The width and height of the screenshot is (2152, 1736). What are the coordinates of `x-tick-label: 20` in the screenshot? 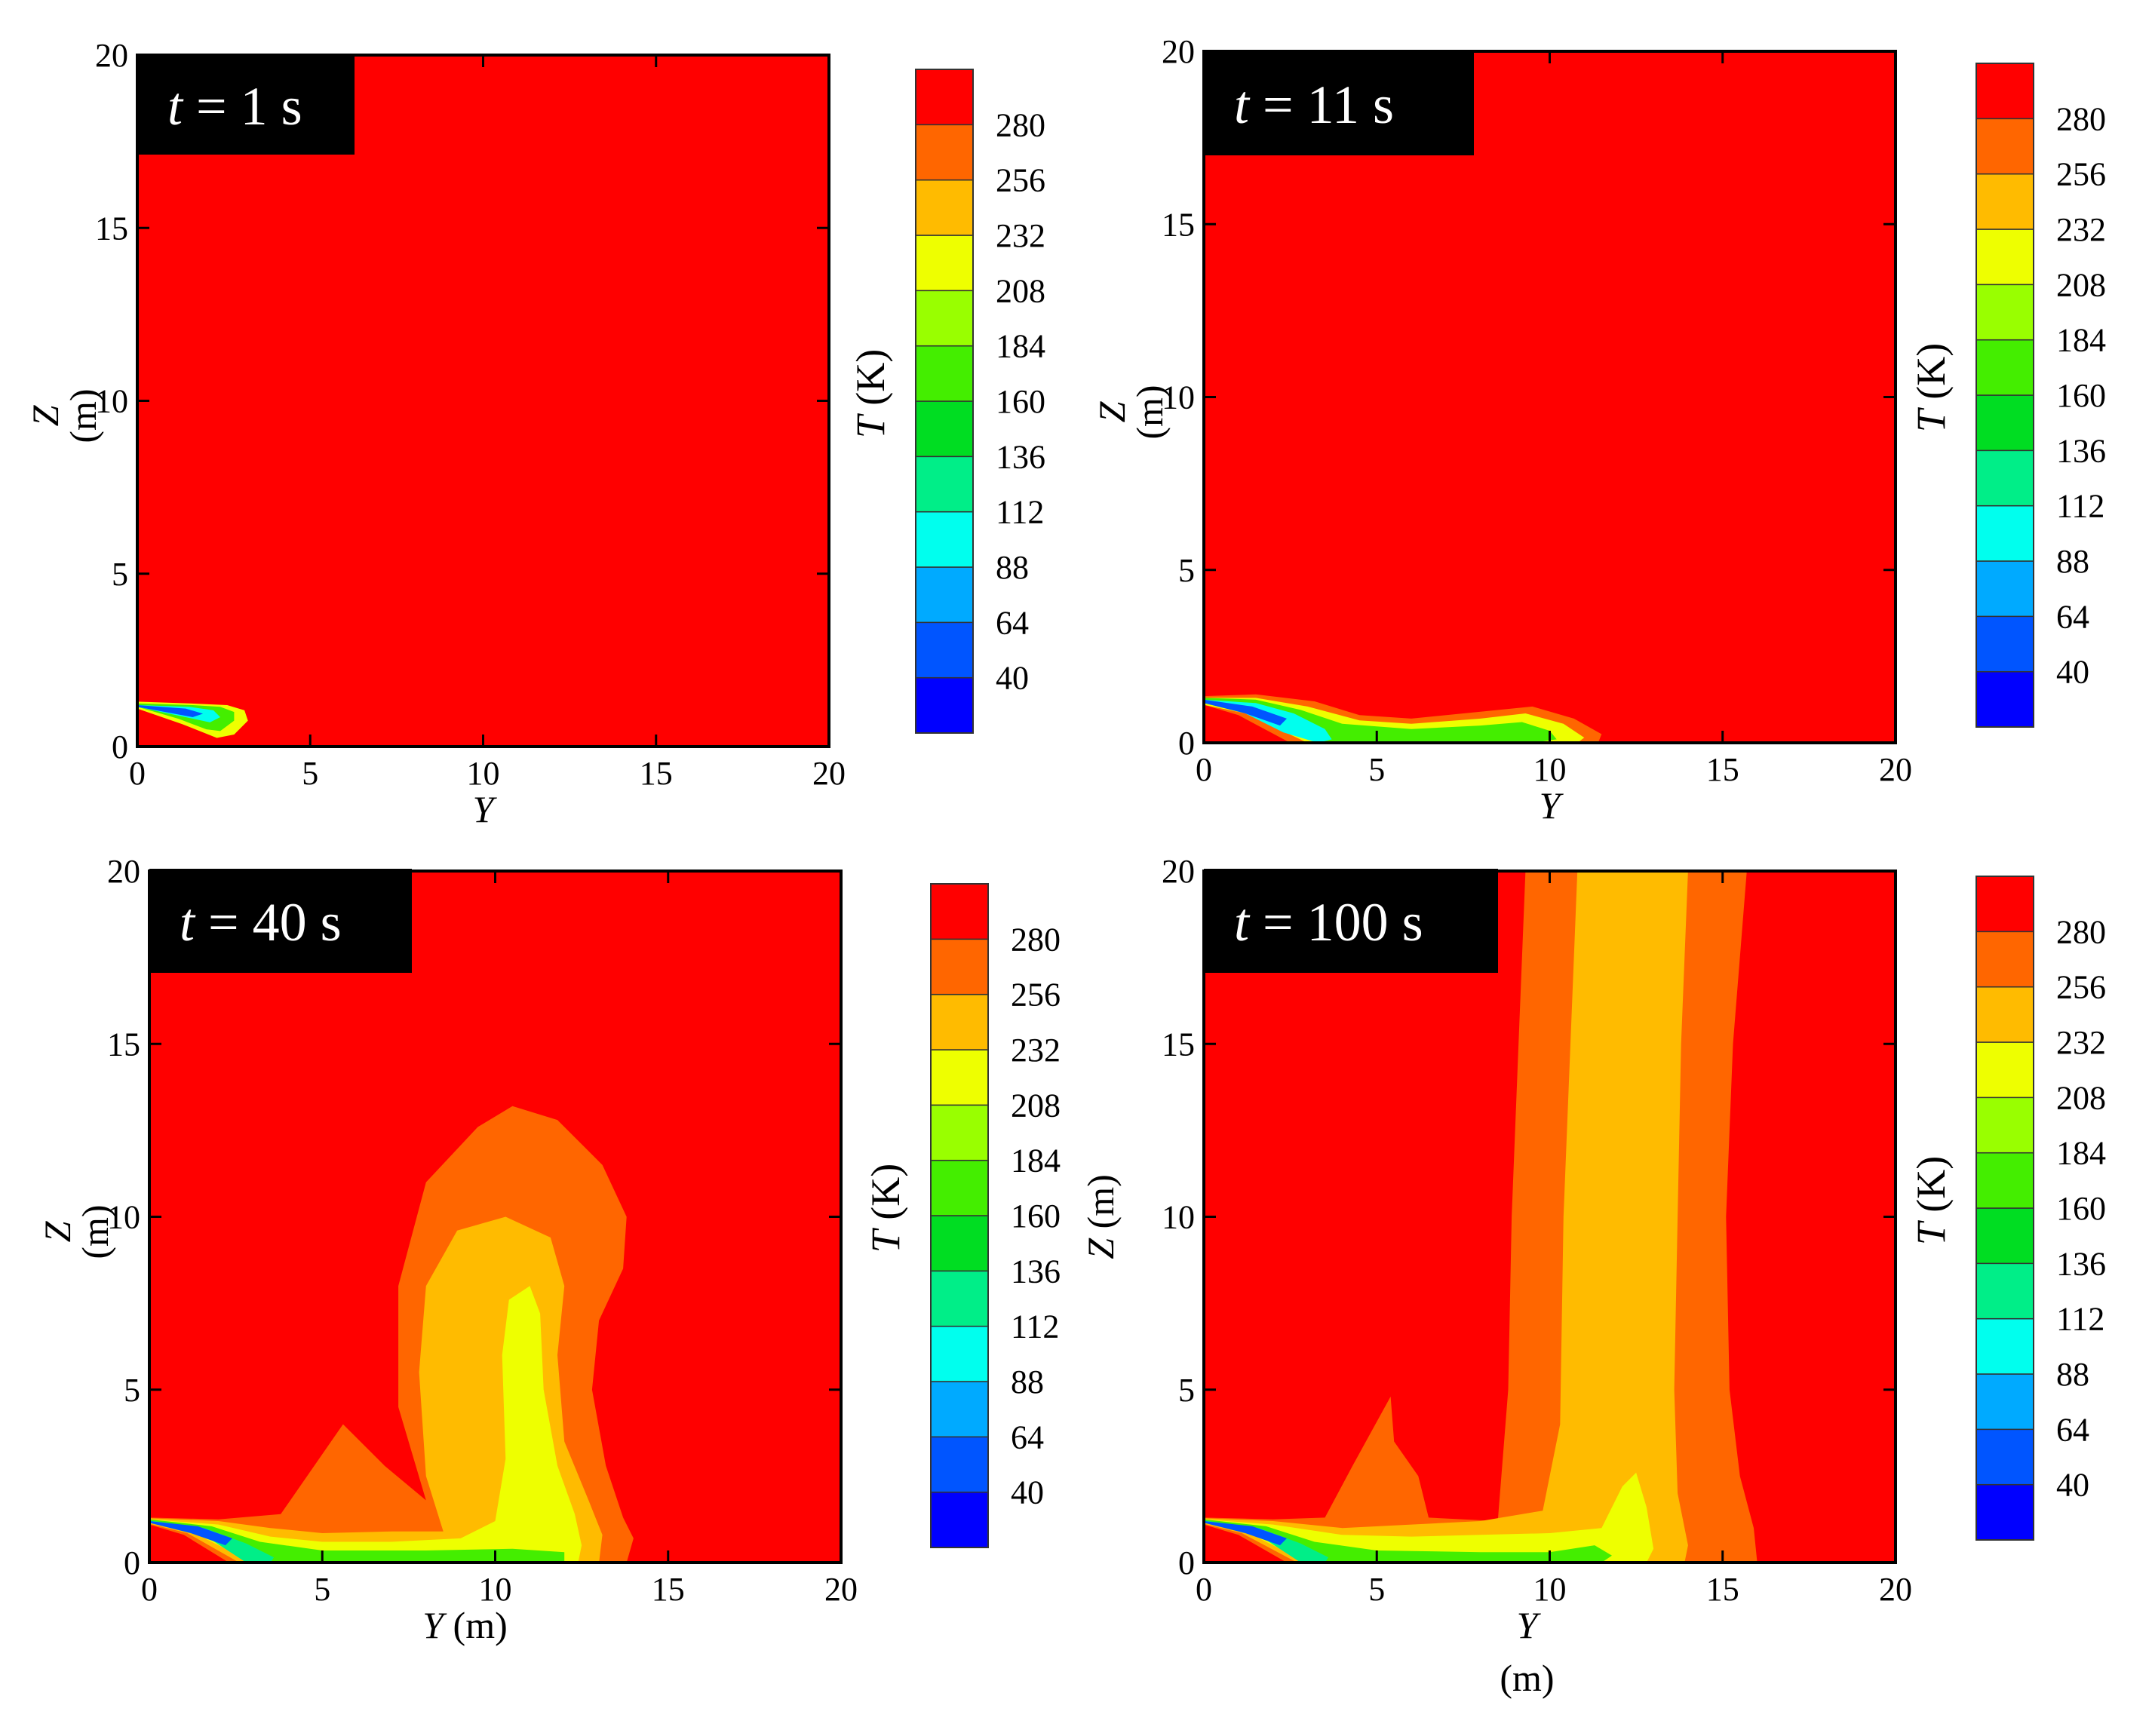 It's located at (829, 773).